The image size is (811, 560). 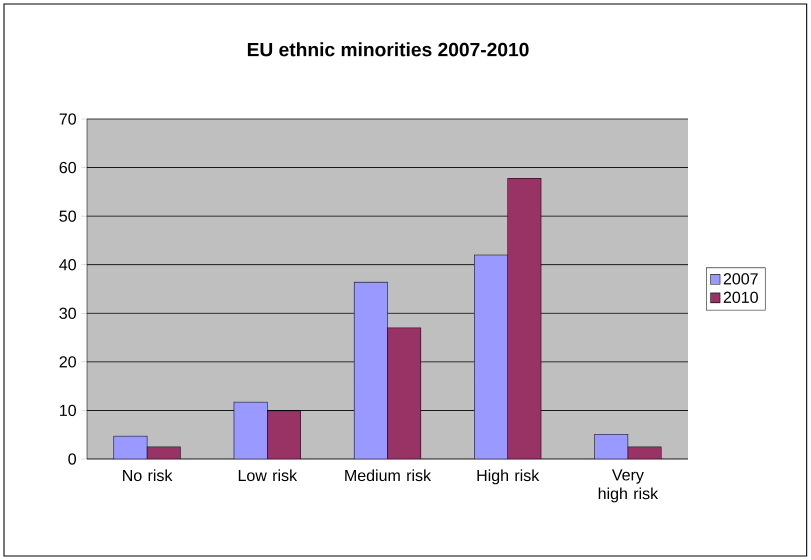 I want to click on legend-label: 2007, so click(x=741, y=278).